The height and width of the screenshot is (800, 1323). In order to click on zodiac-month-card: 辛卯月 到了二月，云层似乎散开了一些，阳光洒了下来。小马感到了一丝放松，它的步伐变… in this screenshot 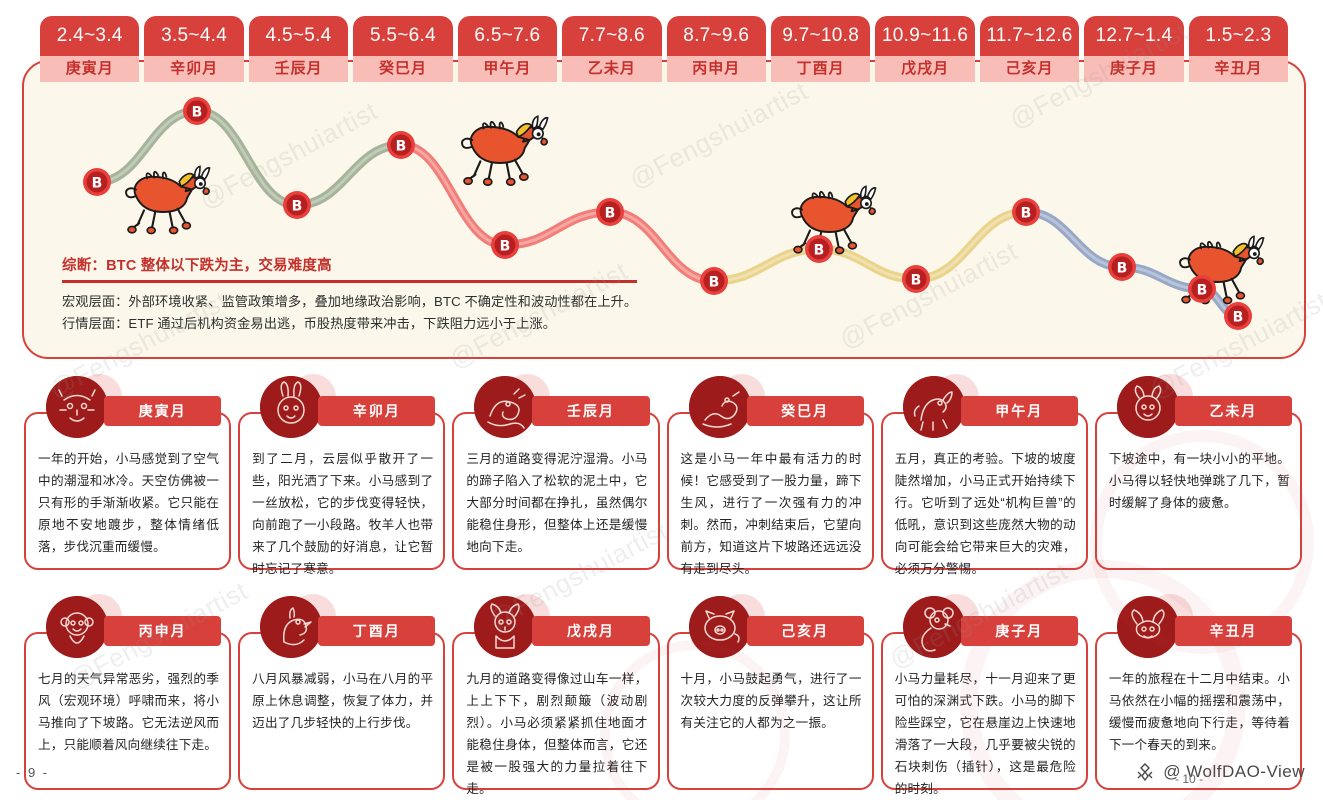, I will do `click(342, 475)`.